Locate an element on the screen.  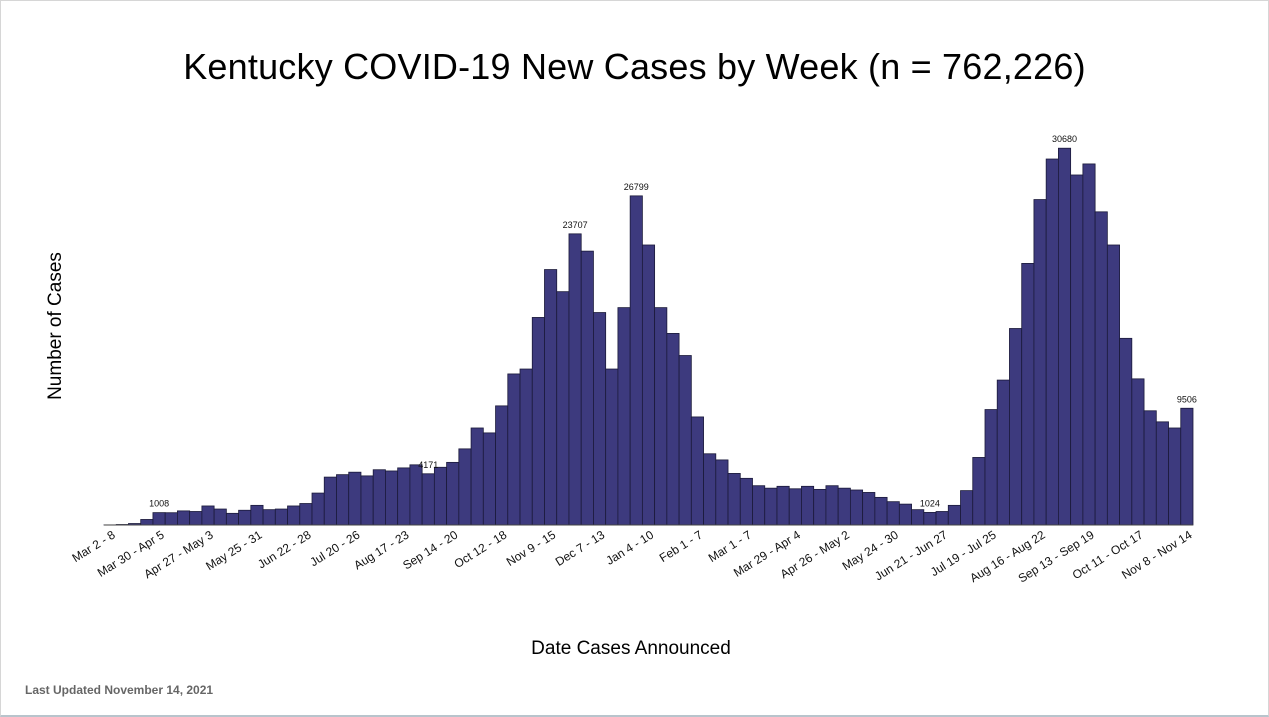
x-tick-label: Feb 1 - 7 is located at coordinates (681, 546).